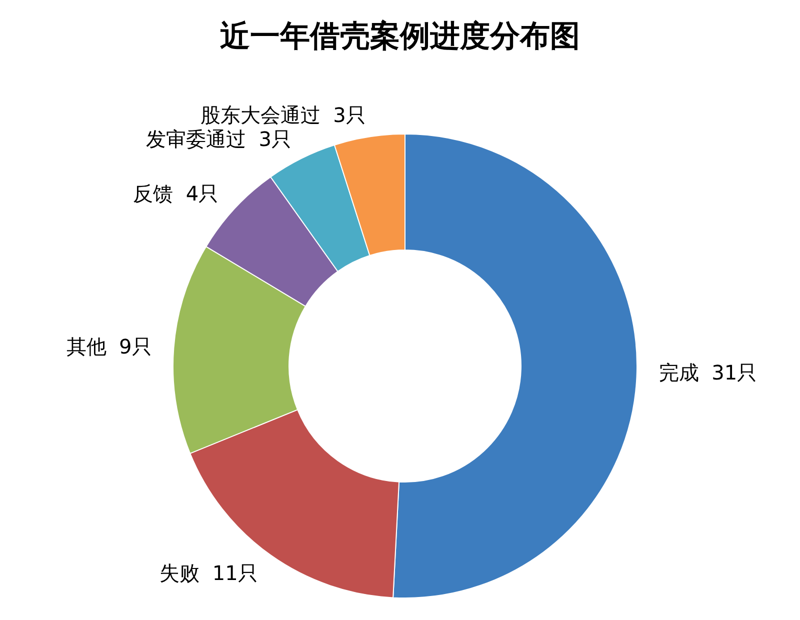 This screenshot has width=800, height=620. I want to click on data-label: 9只, so click(135, 346).